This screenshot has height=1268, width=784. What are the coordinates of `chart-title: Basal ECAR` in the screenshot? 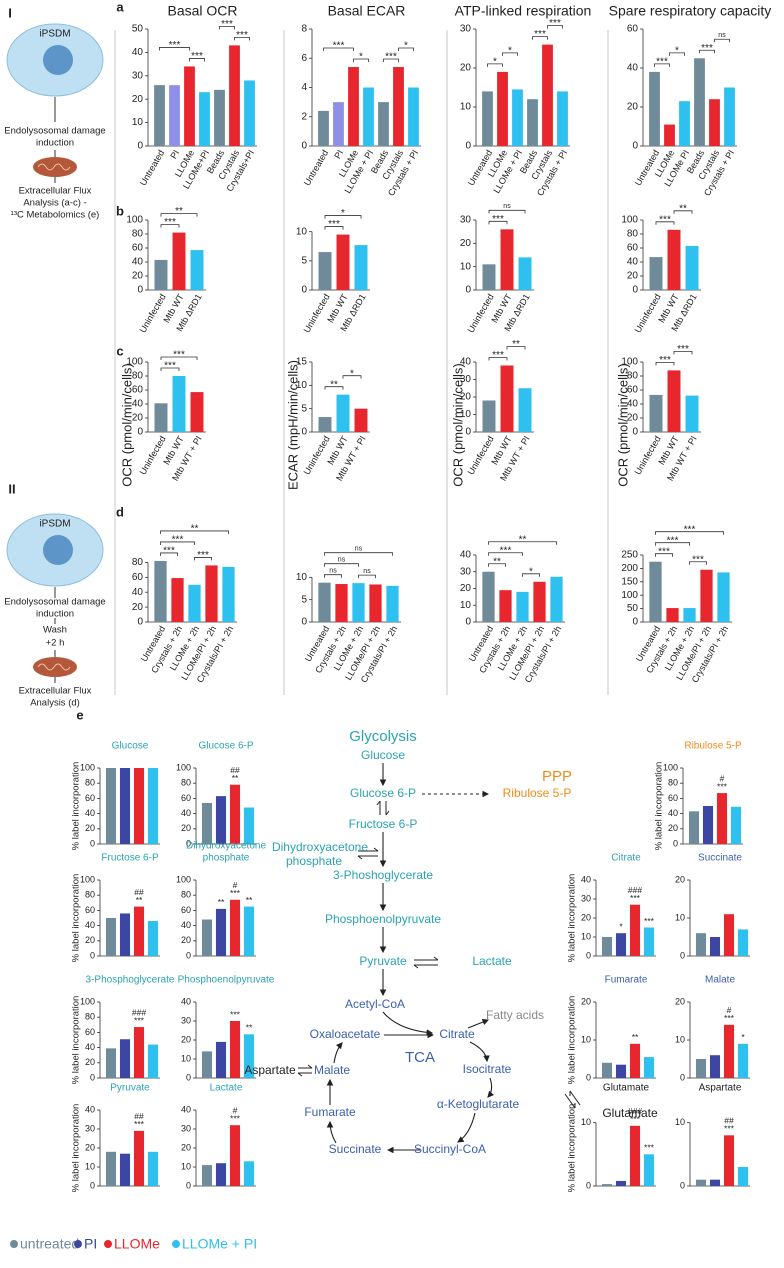 It's located at (367, 11).